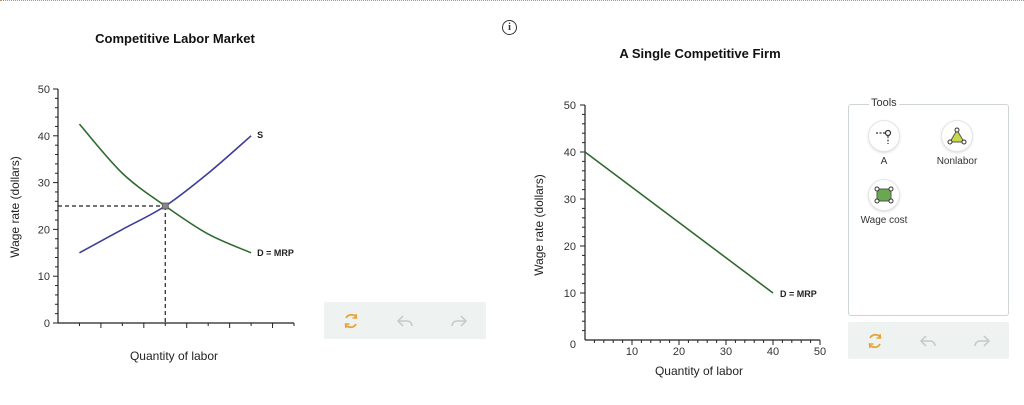 The image size is (1024, 405). What do you see at coordinates (175, 38) in the screenshot?
I see `chart-title: Competitive Labor Market` at bounding box center [175, 38].